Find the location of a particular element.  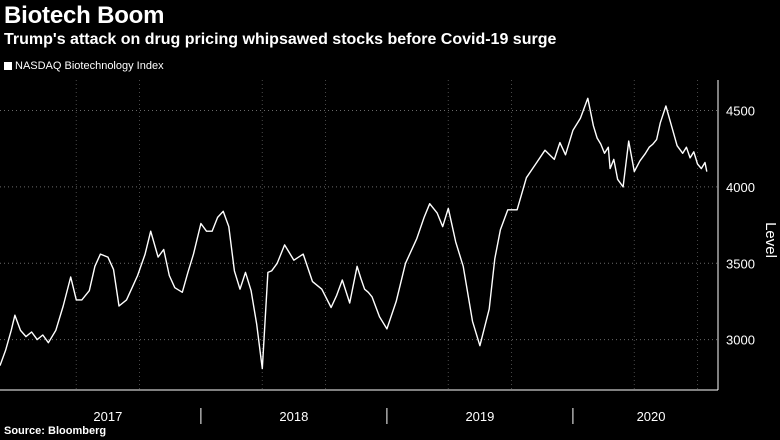

x-tick-label-2018: 2018 is located at coordinates (293, 416).